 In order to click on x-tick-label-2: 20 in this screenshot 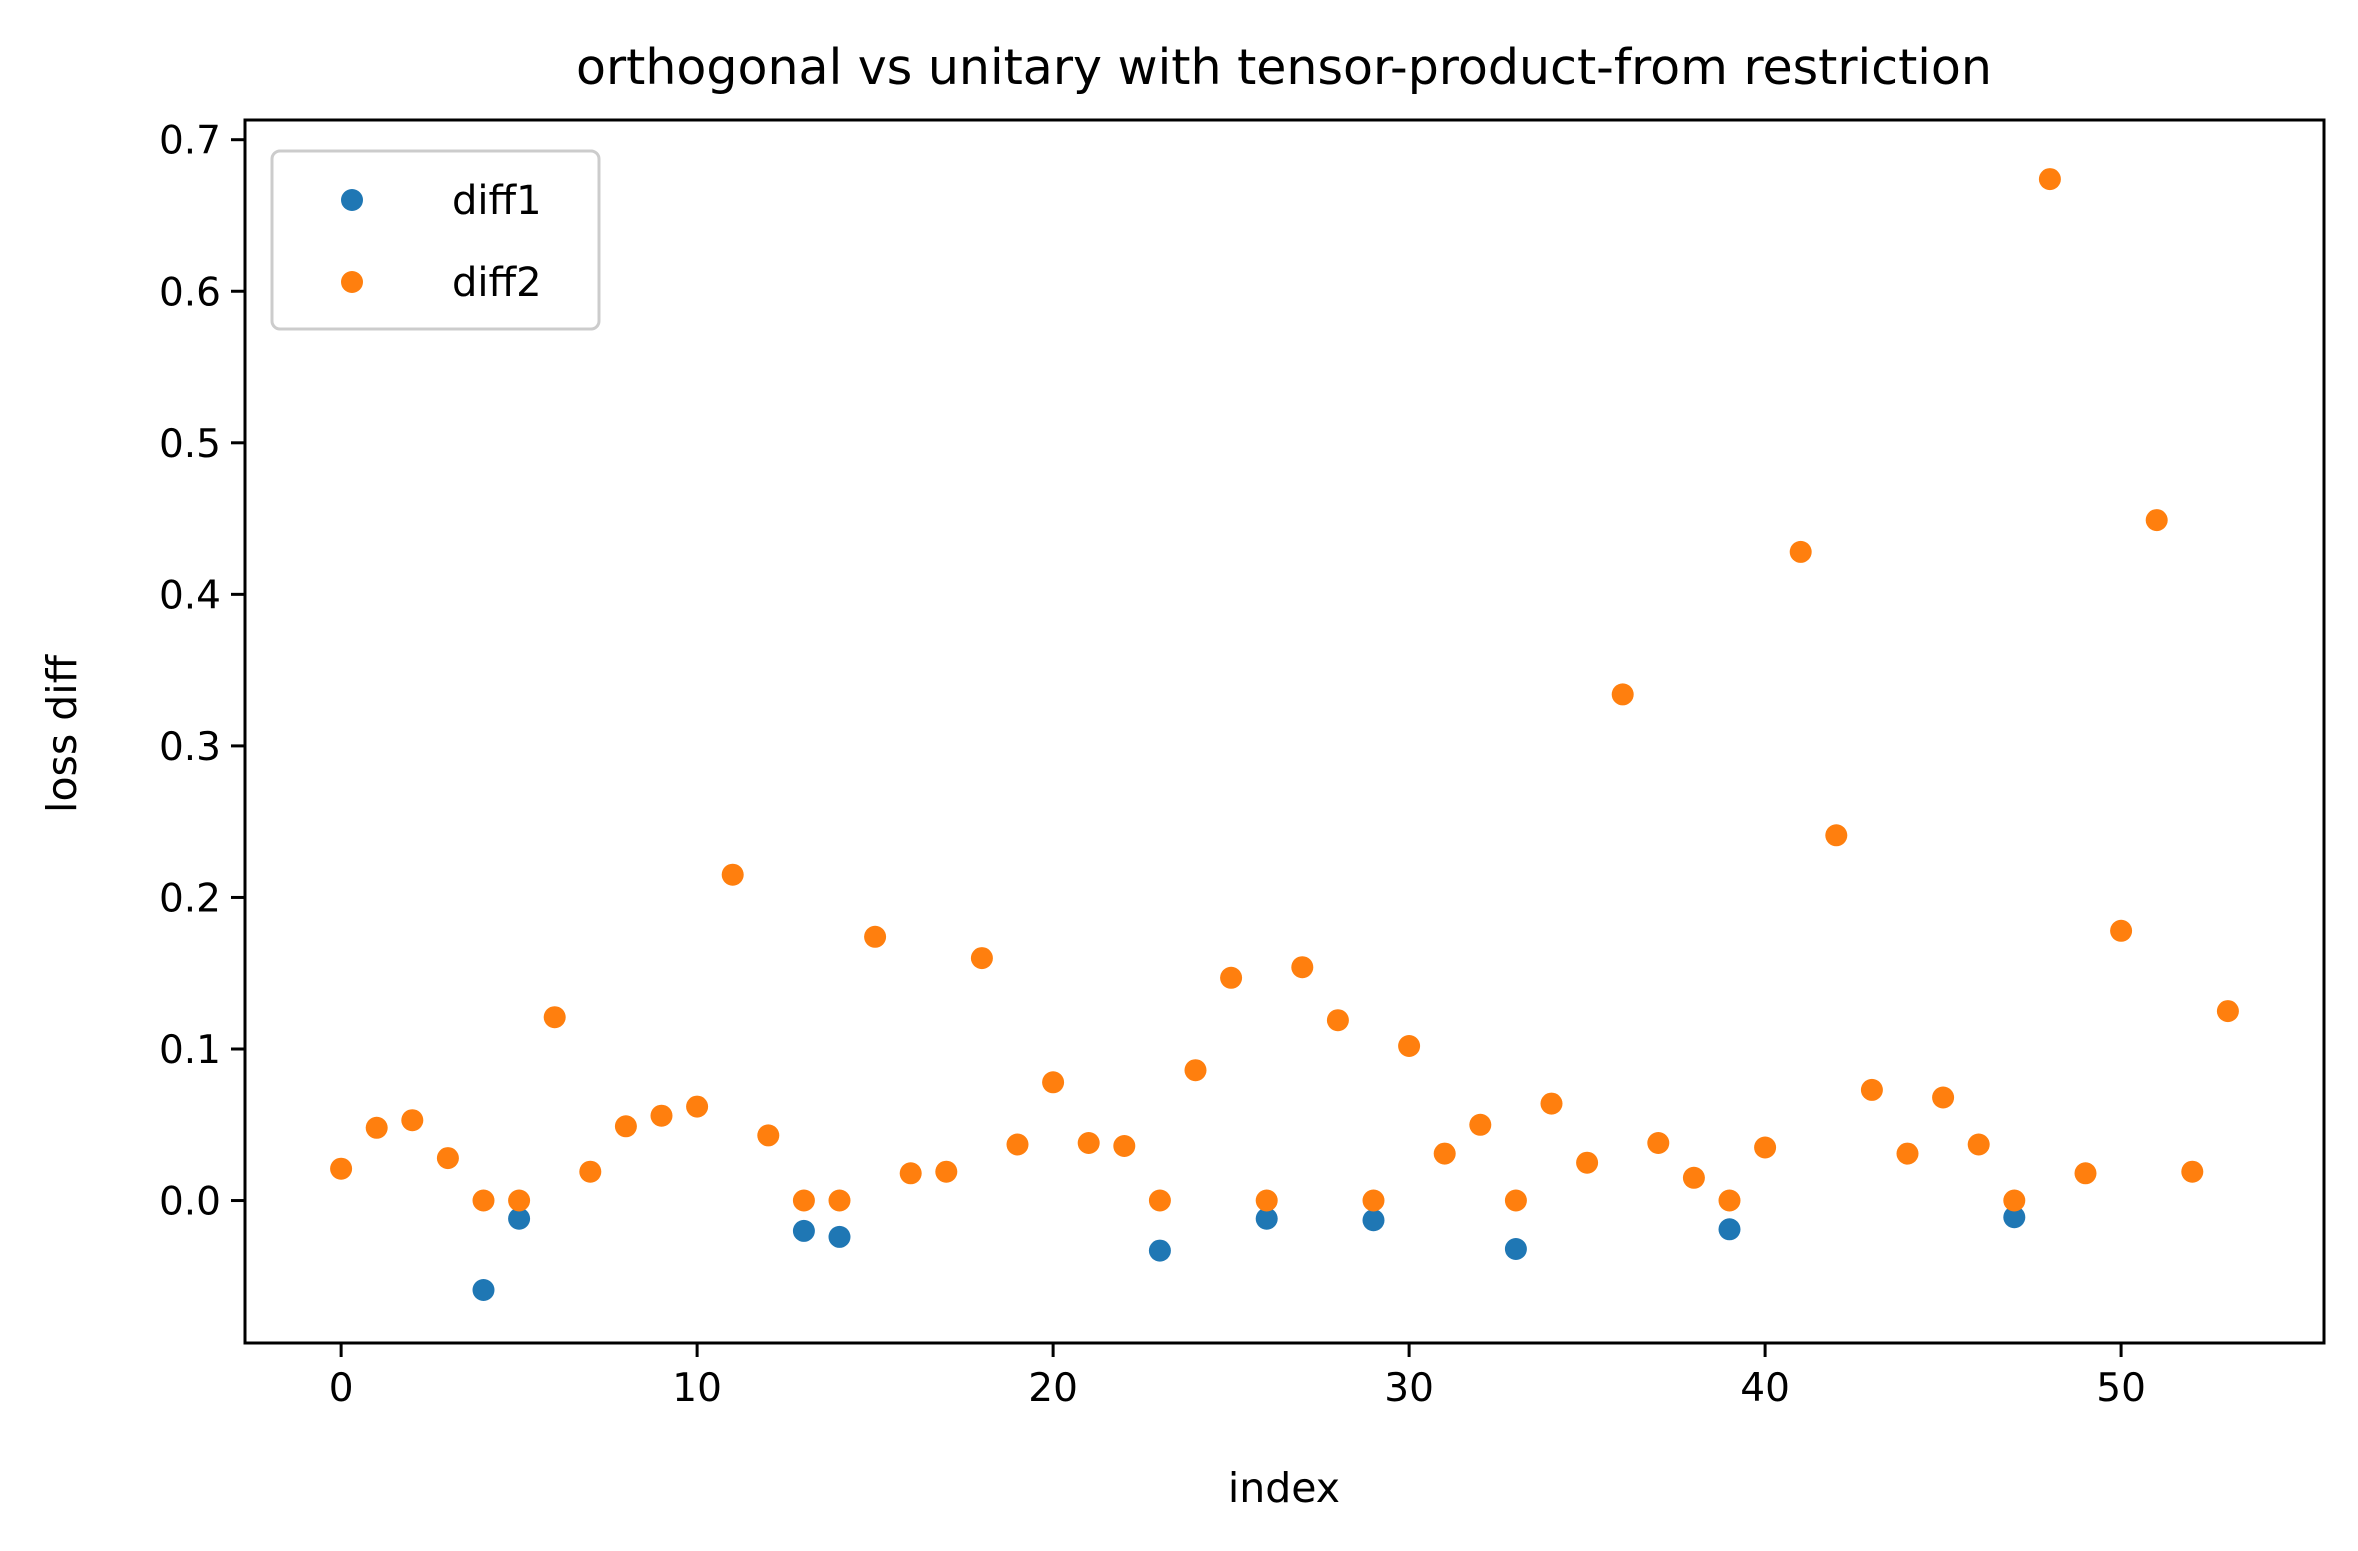, I will do `click(1053, 1388)`.